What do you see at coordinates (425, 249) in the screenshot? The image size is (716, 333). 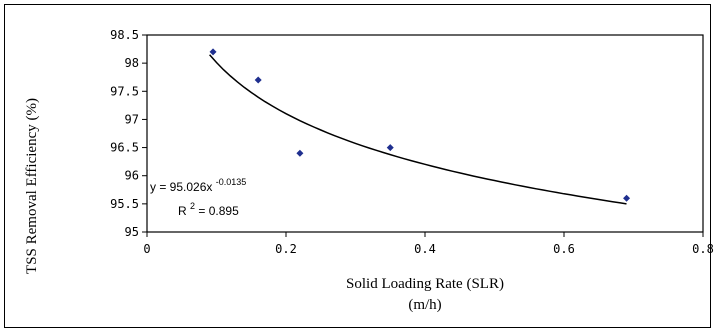 I see `x-tick-label: 0.4` at bounding box center [425, 249].